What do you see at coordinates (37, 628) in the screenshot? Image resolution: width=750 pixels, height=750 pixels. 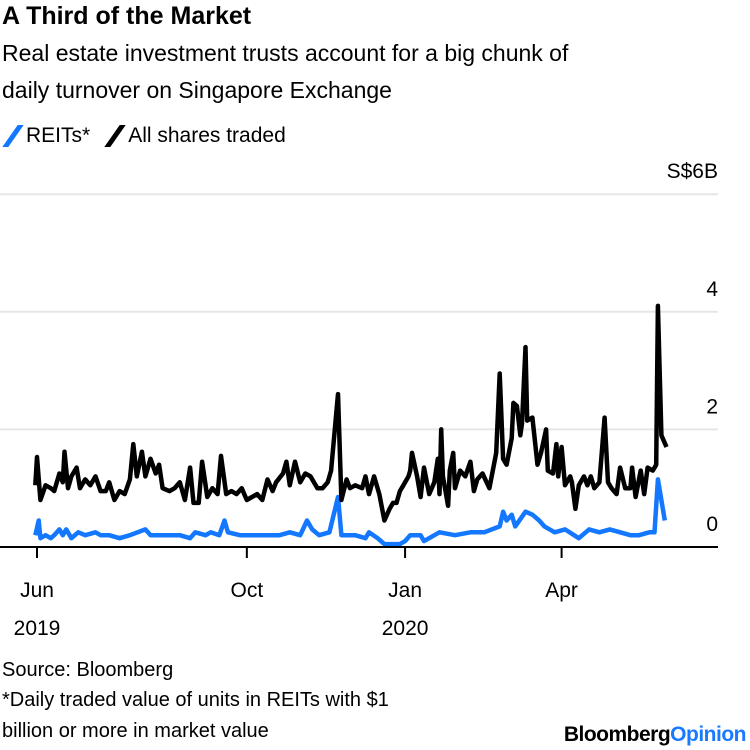 I see `x-tick-year-label: 2019` at bounding box center [37, 628].